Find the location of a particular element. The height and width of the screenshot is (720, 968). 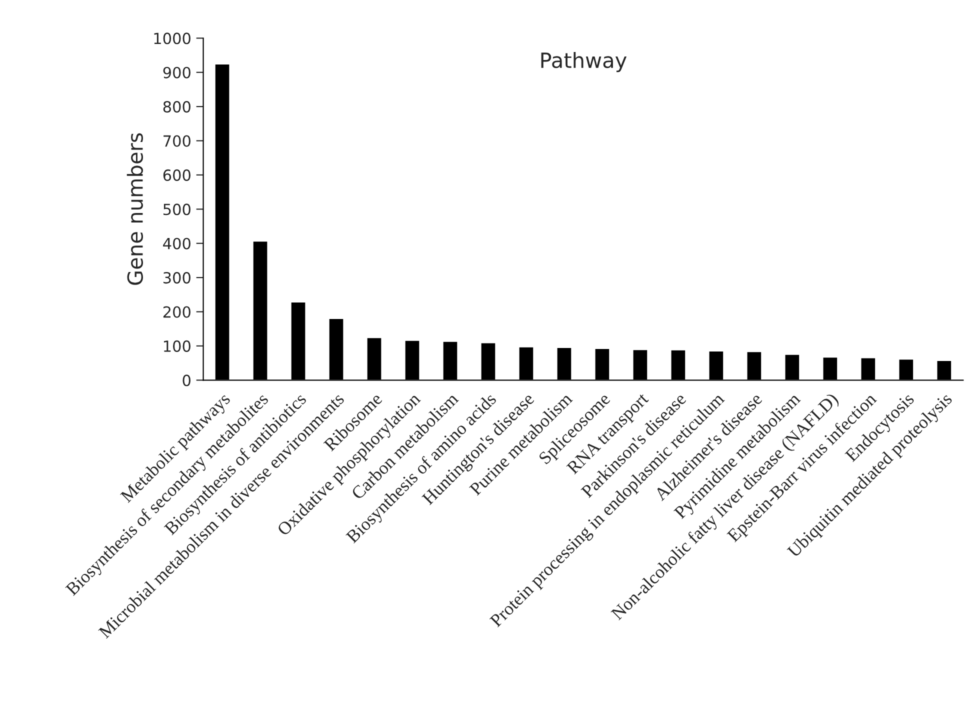

y-tick-label: 600 is located at coordinates (176, 175).